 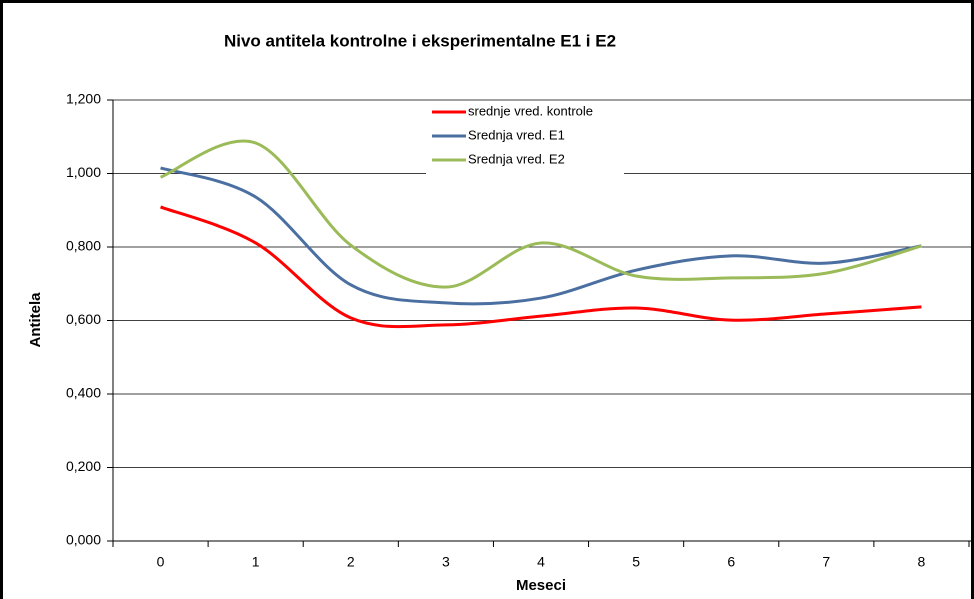 I want to click on x-axis-label: Meseci, so click(x=541, y=585).